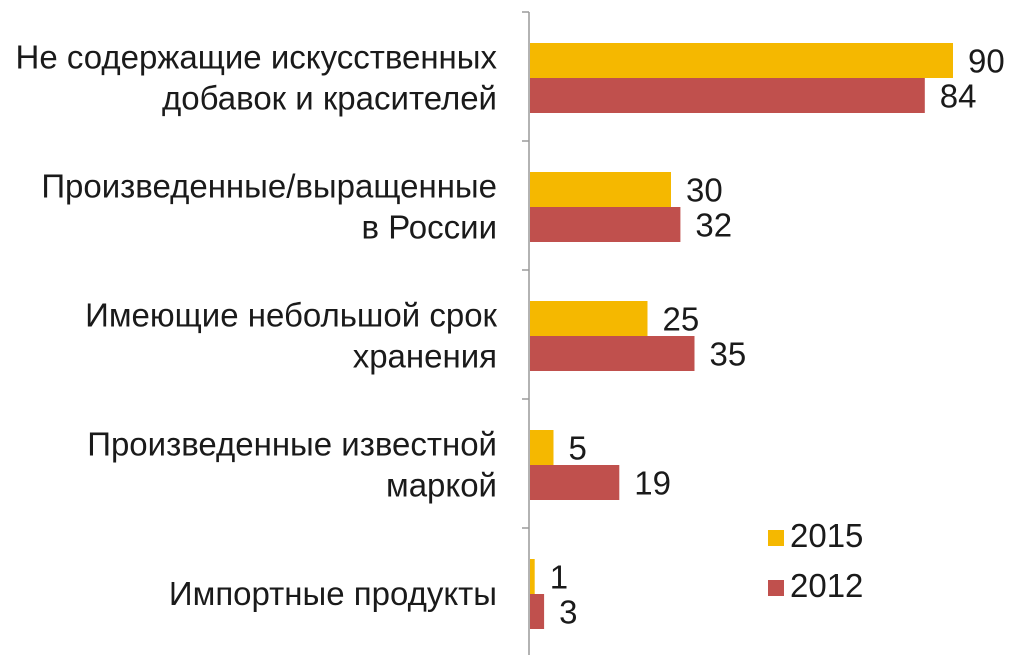 Image resolution: width=1013 pixels, height=655 pixels. Describe the element at coordinates (578, 448) in the screenshot. I see `data-label: 5` at that location.